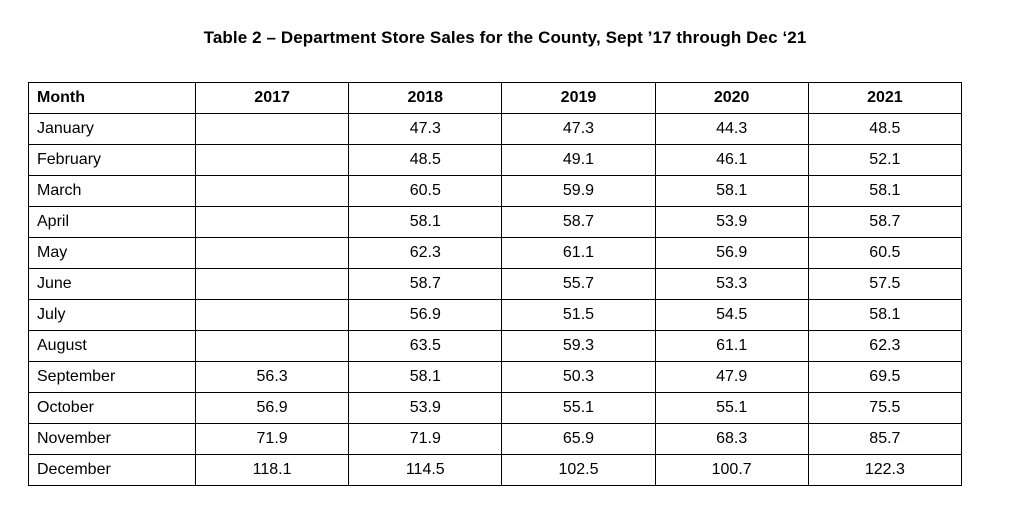  Describe the element at coordinates (731, 377) in the screenshot. I see `value-cell: 47.9` at that location.